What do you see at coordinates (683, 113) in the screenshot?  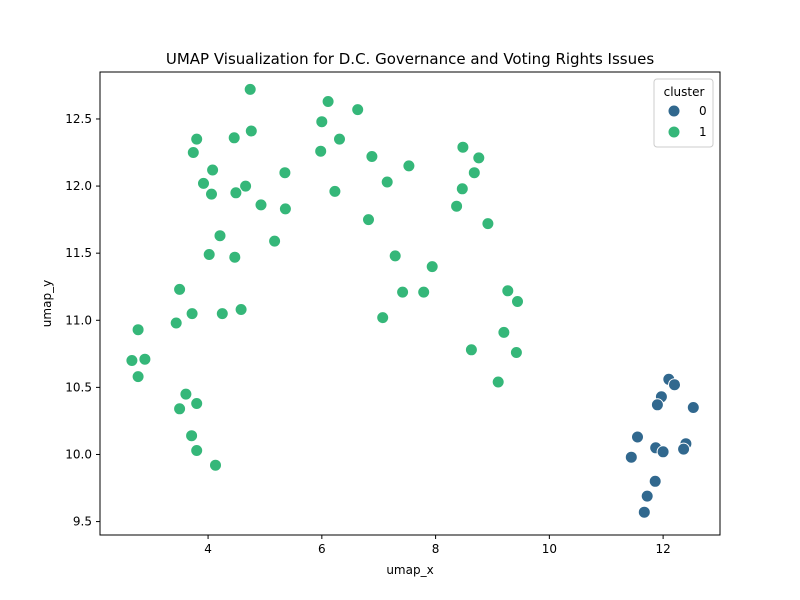 I see `legend: cluster 0 1` at bounding box center [683, 113].